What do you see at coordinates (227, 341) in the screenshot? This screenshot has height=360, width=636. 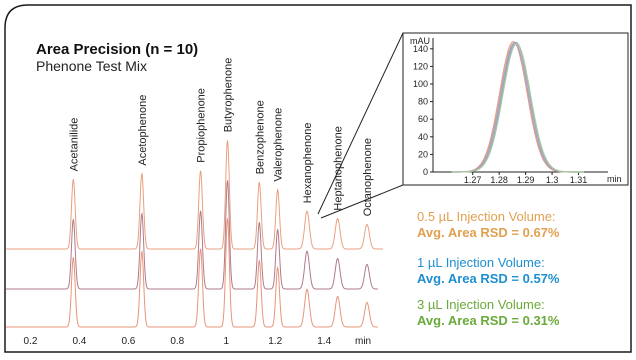 I see `x-tick-label: 1` at bounding box center [227, 341].